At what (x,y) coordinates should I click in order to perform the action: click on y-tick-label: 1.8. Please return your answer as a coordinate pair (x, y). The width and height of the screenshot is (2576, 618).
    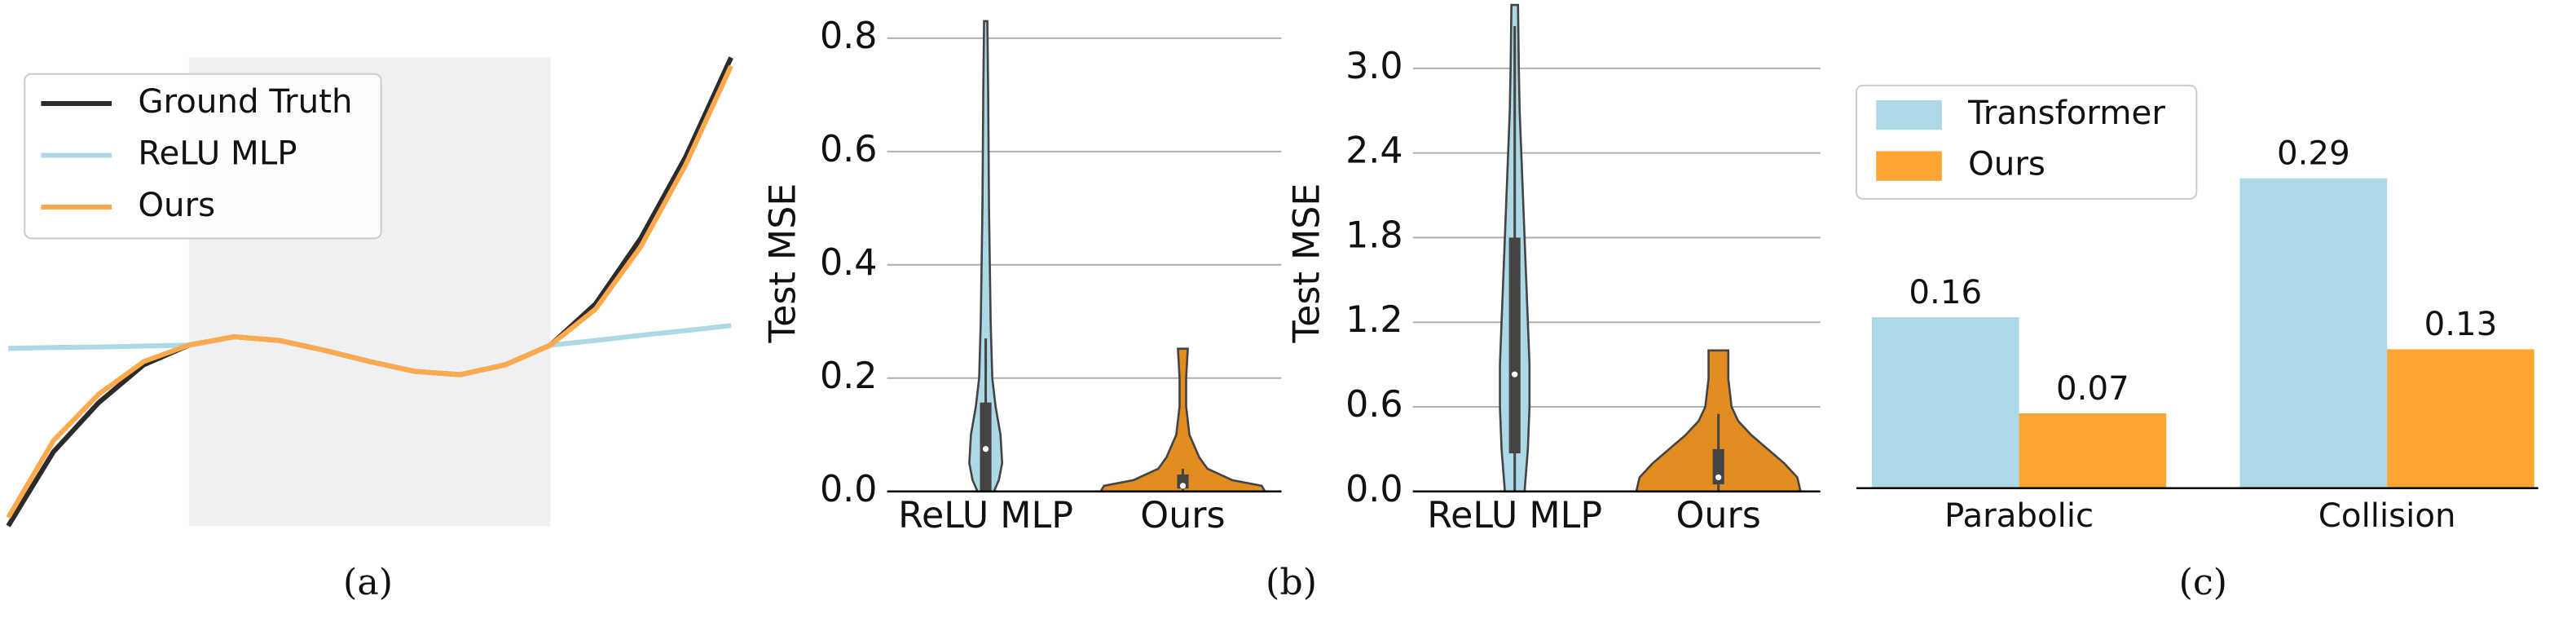
    Looking at the image, I should click on (1374, 235).